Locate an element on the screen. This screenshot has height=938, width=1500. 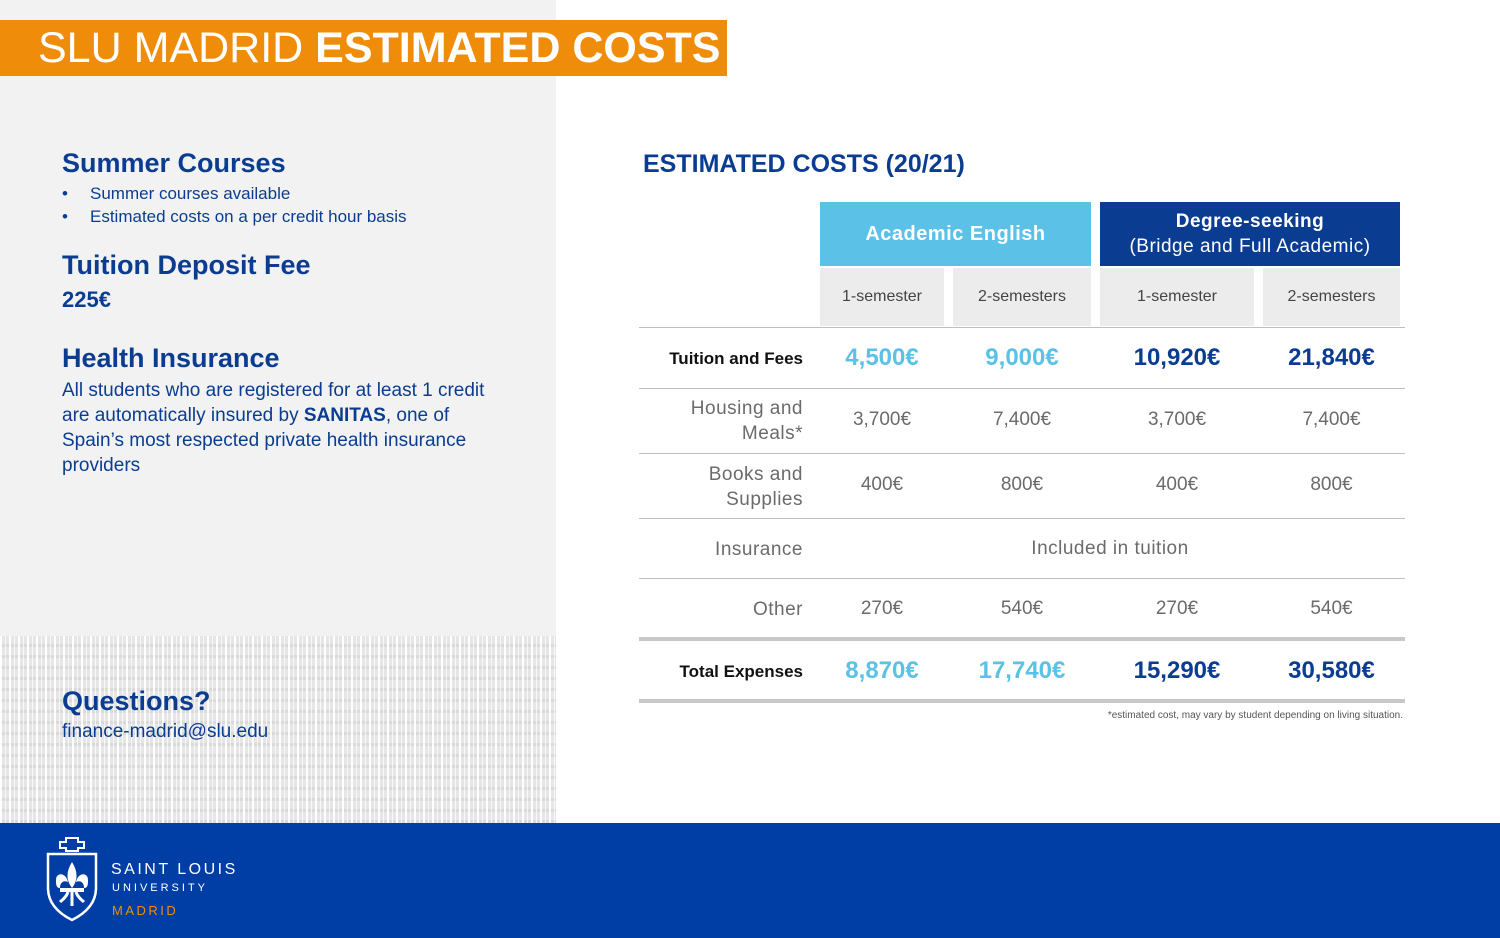
subheader-ds-1-semester: 1-semester is located at coordinates (1177, 297).